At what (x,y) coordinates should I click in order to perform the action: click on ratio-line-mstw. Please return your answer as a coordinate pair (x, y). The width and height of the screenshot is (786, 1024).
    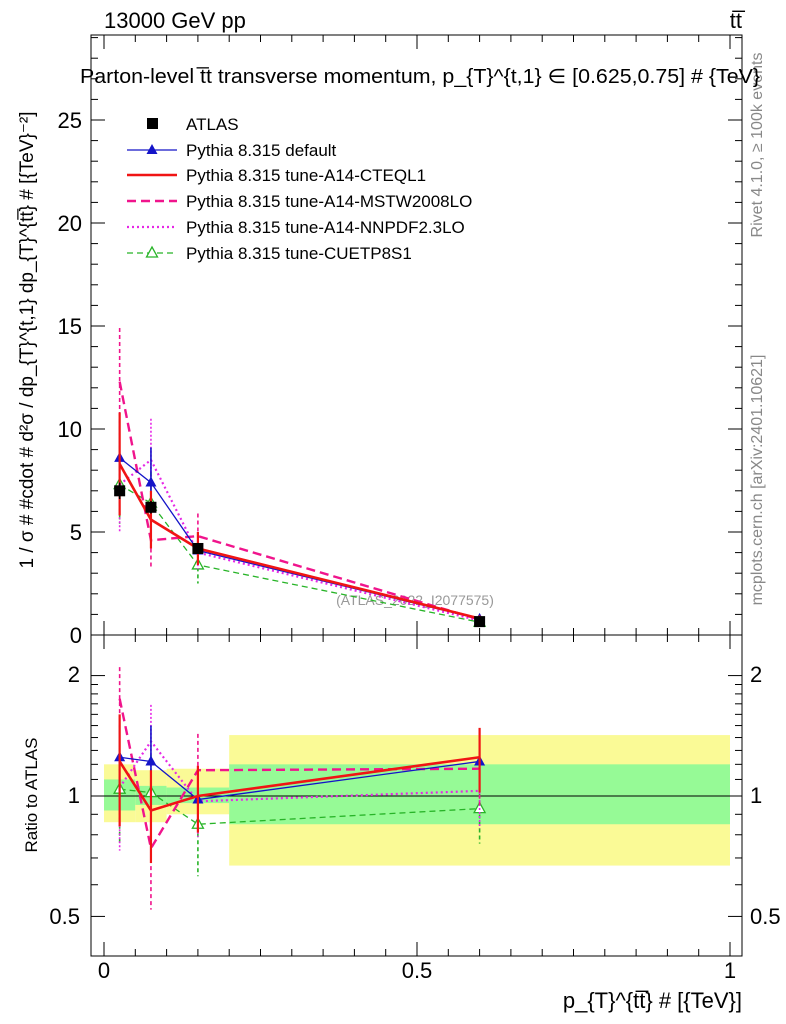
    Looking at the image, I should click on (299, 775).